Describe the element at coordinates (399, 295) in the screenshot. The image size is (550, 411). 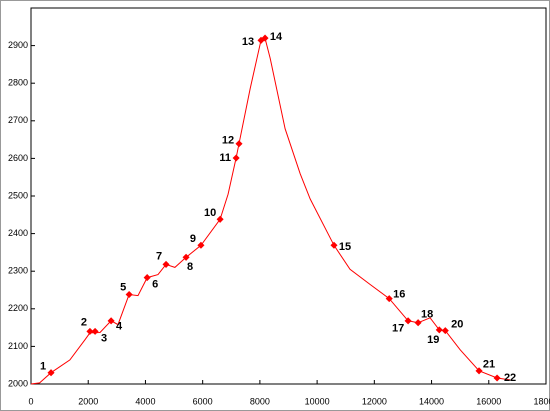
I see `point-label: 16` at that location.